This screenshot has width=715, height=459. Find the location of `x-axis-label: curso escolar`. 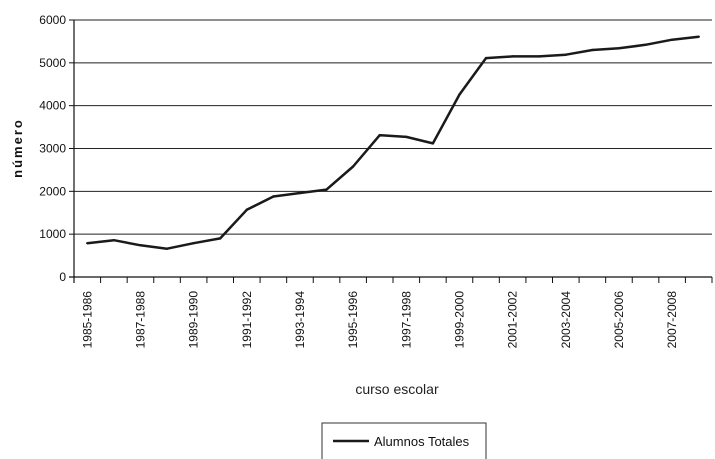

x-axis-label: curso escolar is located at coordinates (397, 389).